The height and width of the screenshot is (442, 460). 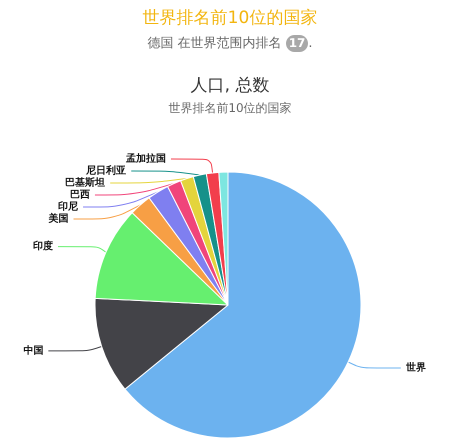 I want to click on slice-label: 巴基斯坦, so click(x=85, y=182).